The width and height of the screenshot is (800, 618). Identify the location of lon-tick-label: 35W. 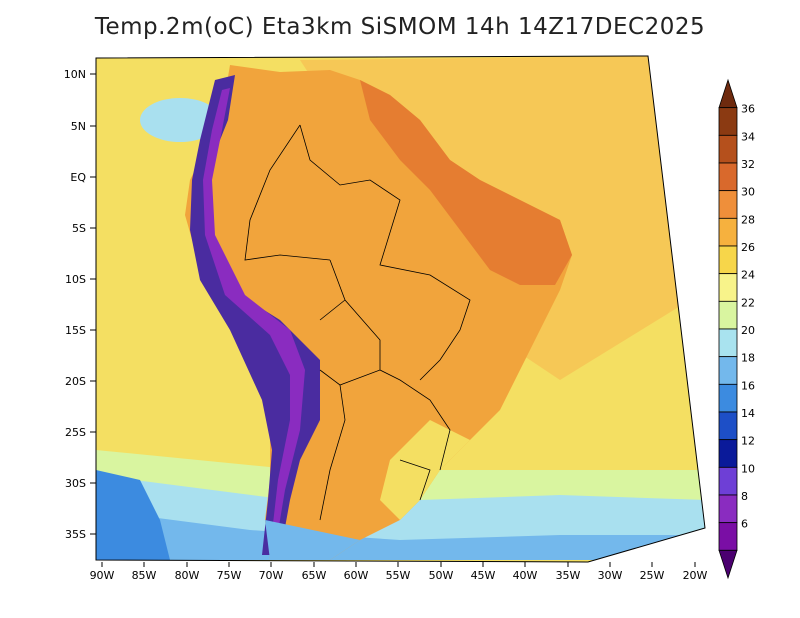
(568, 575).